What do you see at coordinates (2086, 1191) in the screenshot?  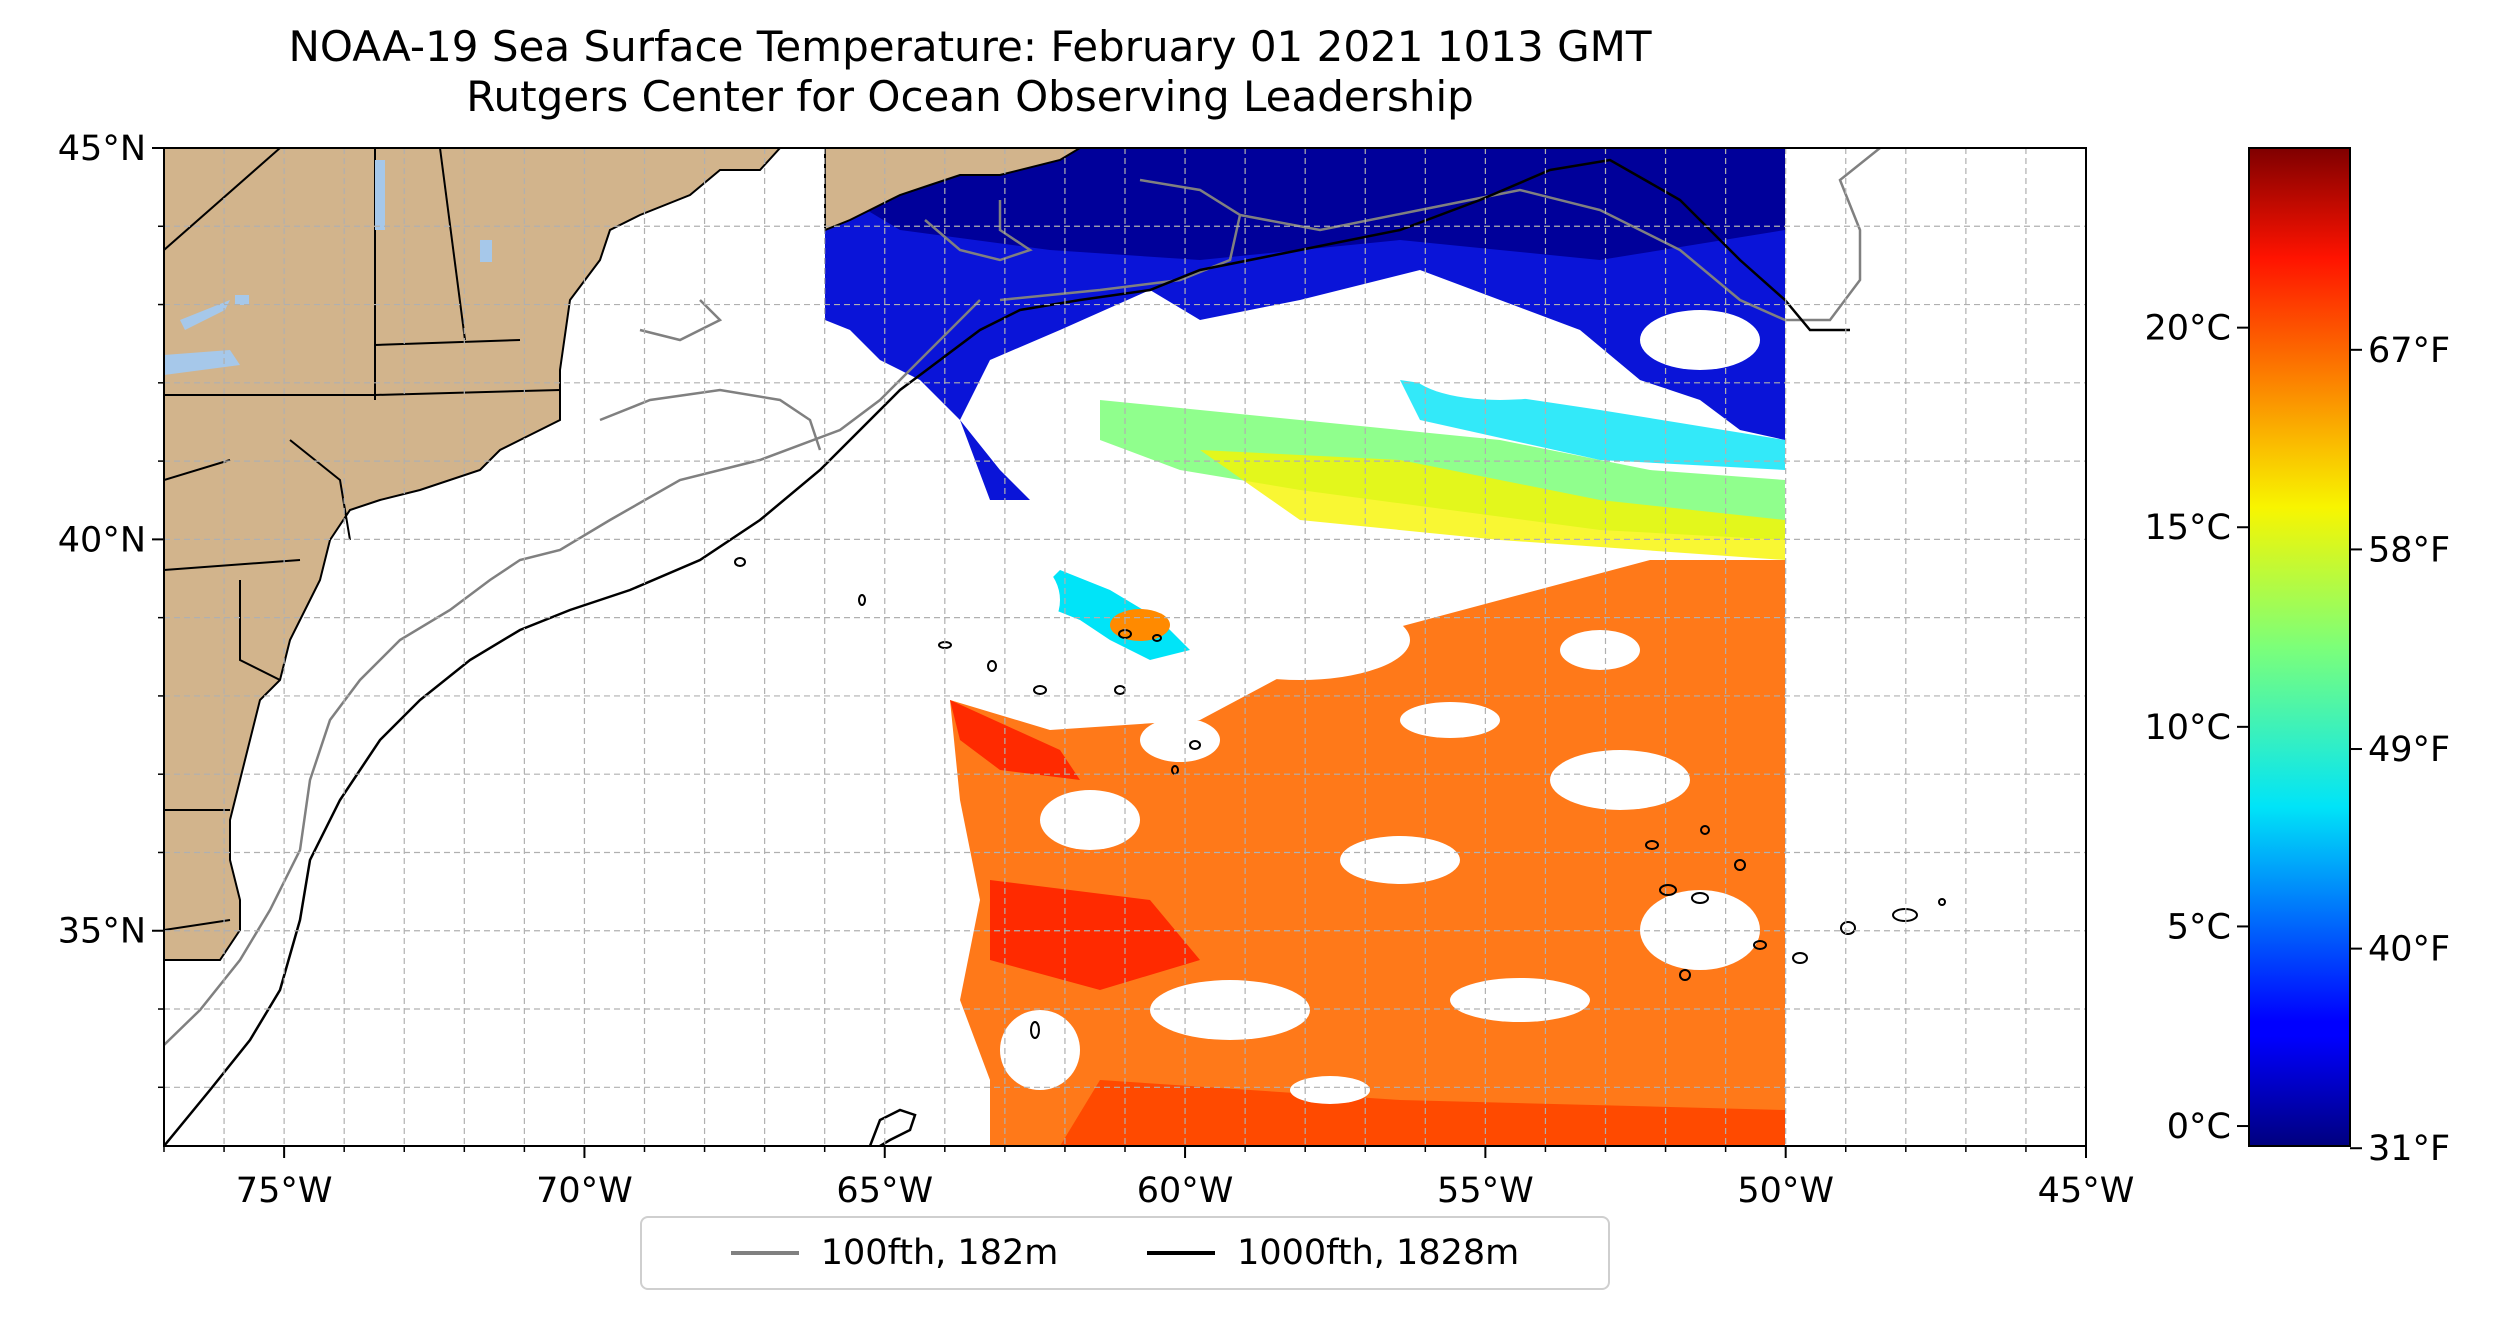 I see `lon-tick-label: 45°W` at bounding box center [2086, 1191].